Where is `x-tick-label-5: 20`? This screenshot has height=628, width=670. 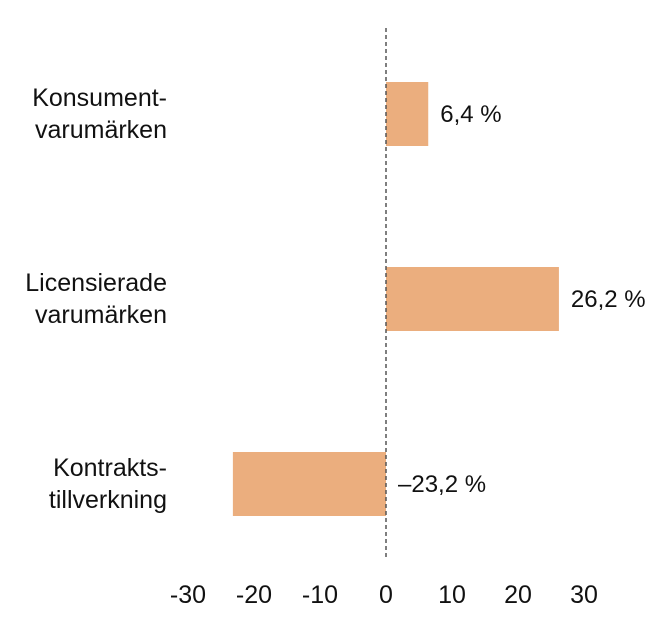
x-tick-label-5: 20 is located at coordinates (518, 595).